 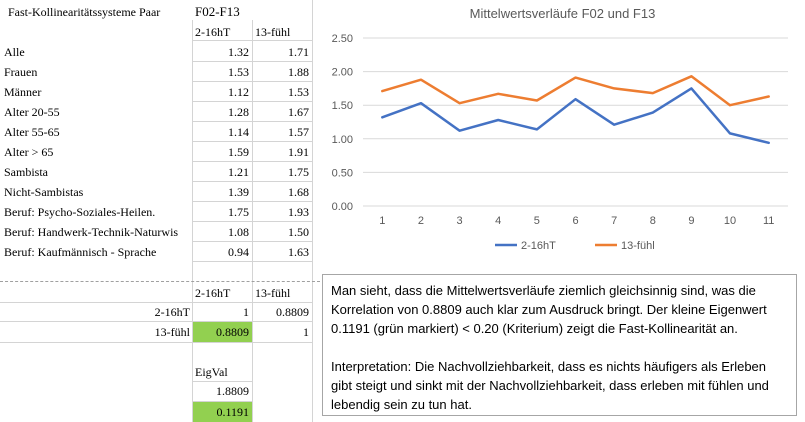 I want to click on row-value-1: 1.32, so click(x=238, y=52).